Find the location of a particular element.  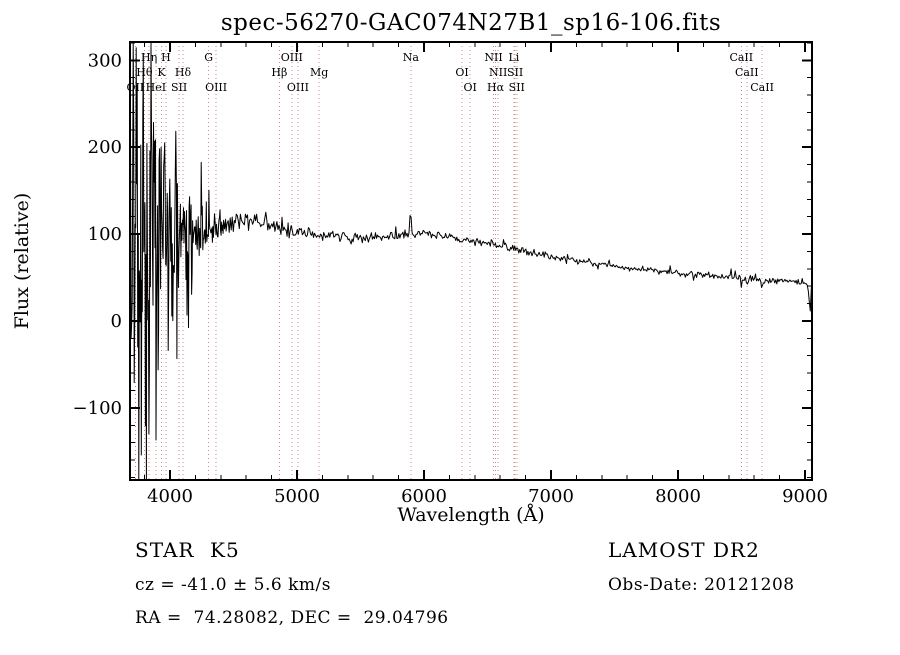

subclass-label: K5 is located at coordinates (225, 550).